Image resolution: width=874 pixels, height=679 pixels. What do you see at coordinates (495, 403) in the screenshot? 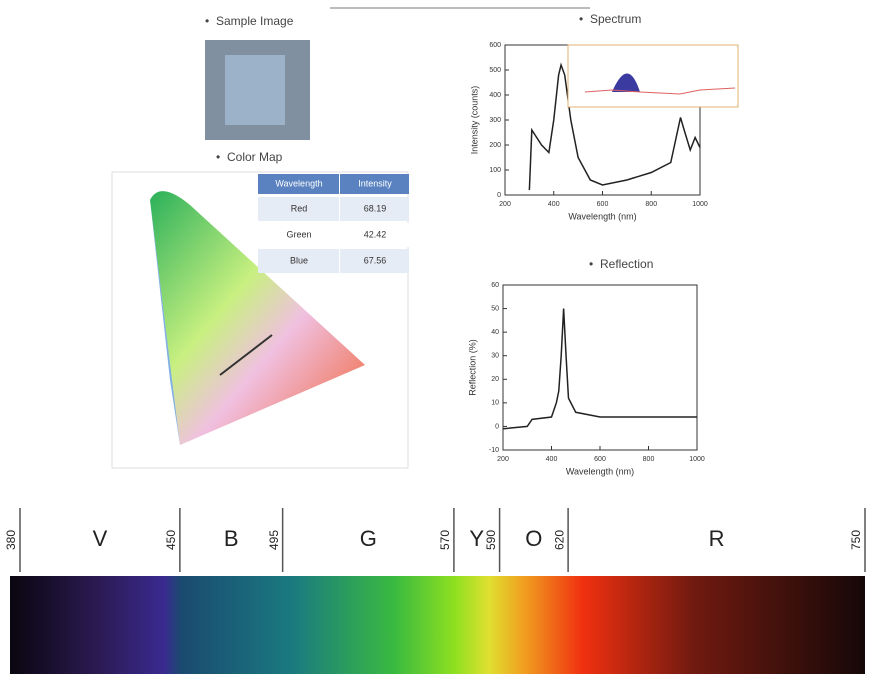
I see `y-tick-label: 10` at bounding box center [495, 403].